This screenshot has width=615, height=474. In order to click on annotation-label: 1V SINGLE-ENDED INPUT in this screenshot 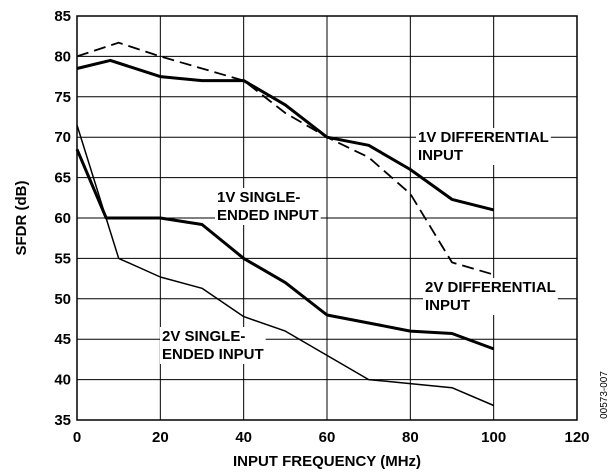, I will do `click(268, 206)`.